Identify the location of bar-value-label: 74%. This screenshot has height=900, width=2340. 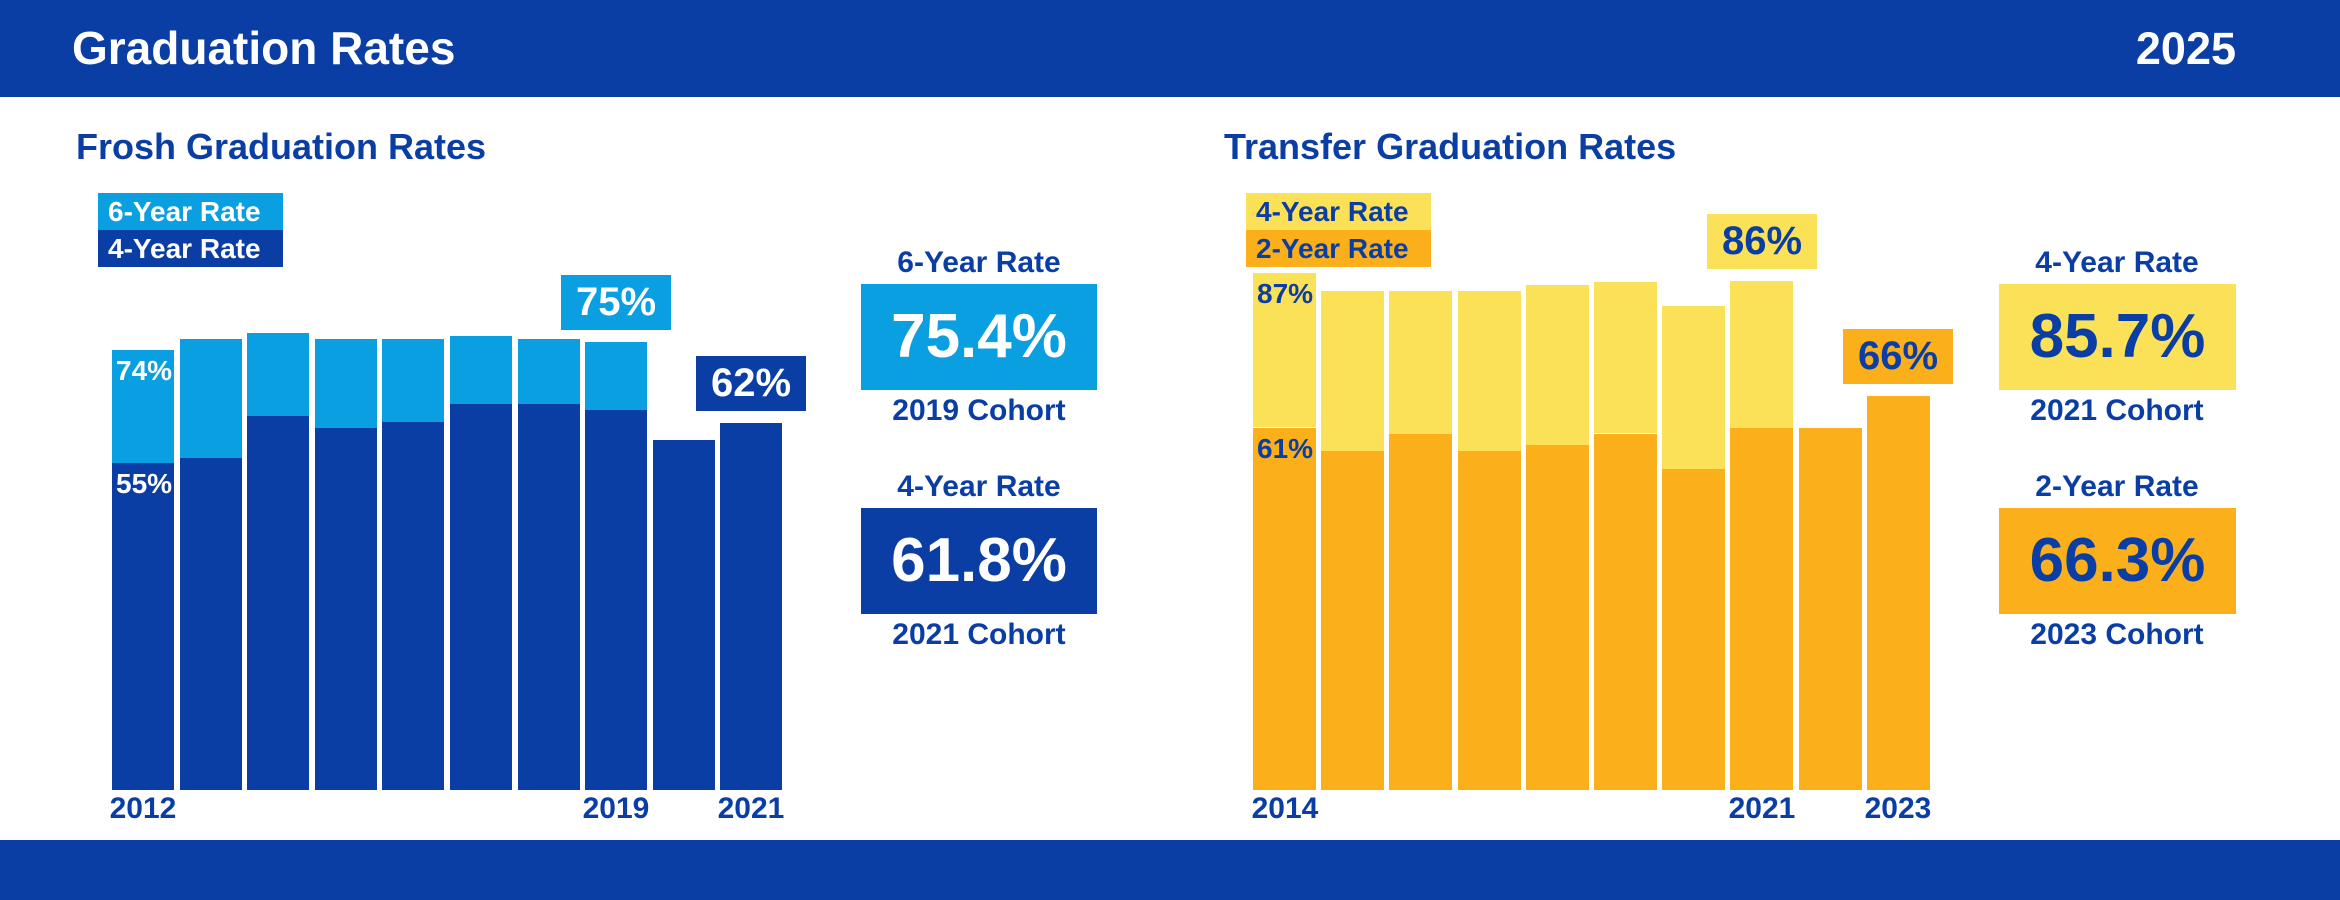
(144, 370).